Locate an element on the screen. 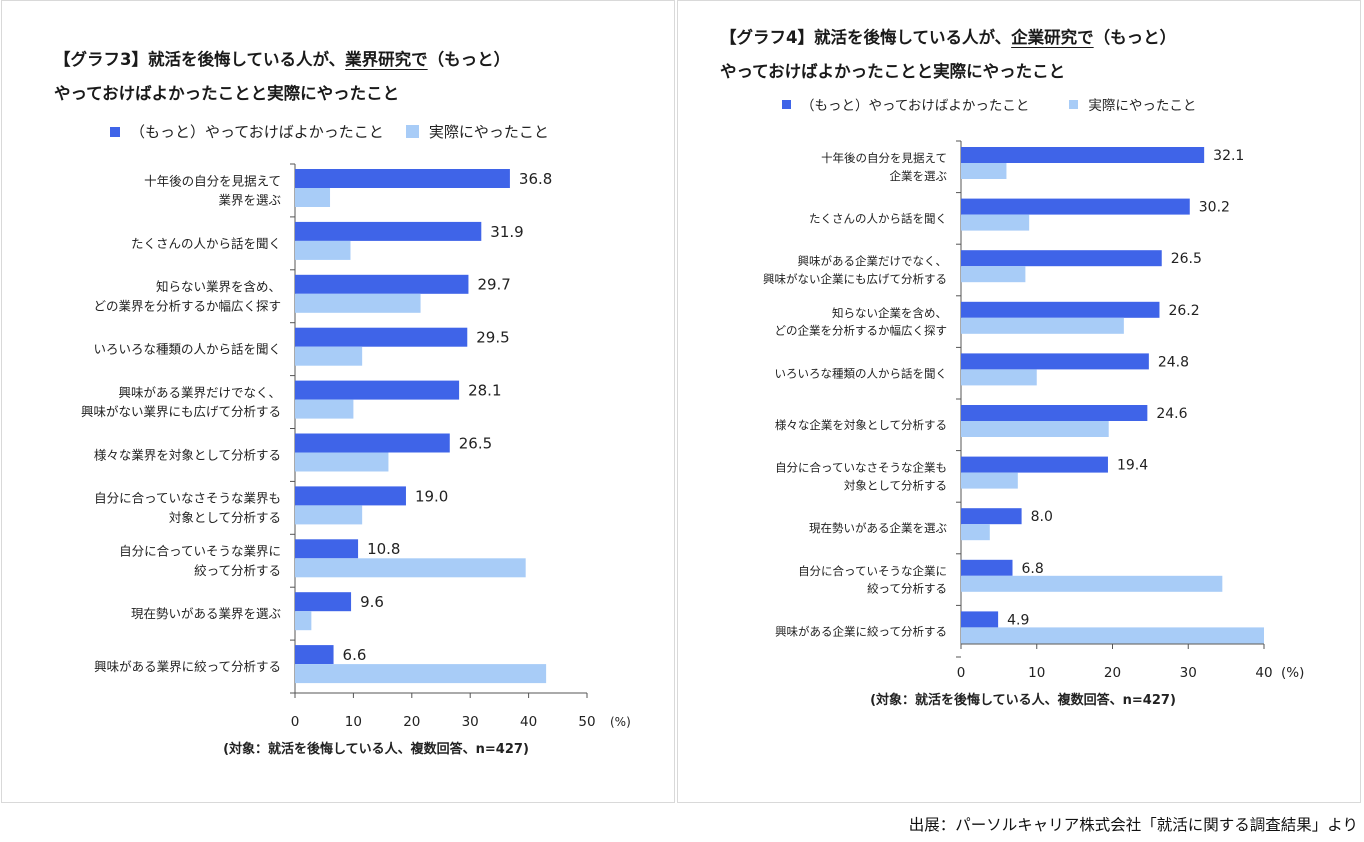  title-post: （もっと） is located at coordinates (1135, 37).